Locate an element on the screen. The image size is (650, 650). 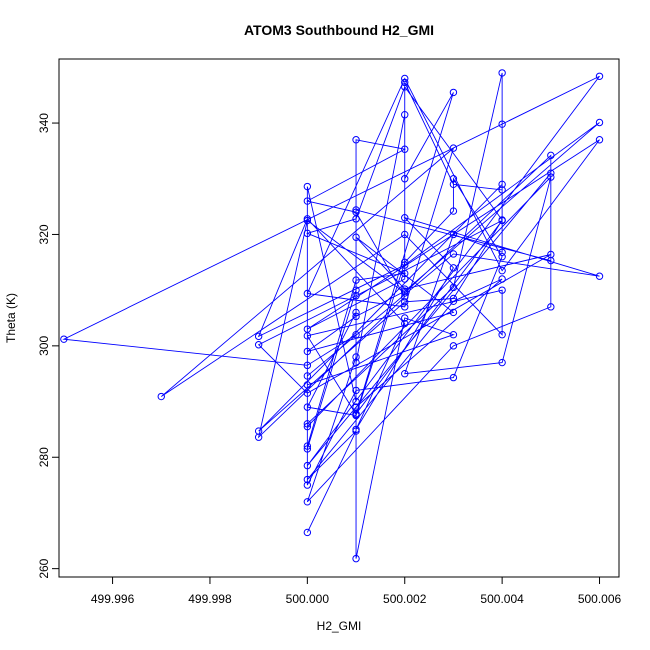
y-tick-label: 320 is located at coordinates (44, 234).